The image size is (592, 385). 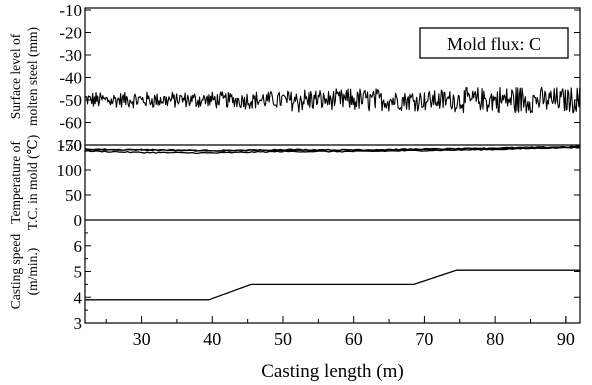 What do you see at coordinates (15, 182) in the screenshot?
I see `y-axis-label-temp: Temperature of` at bounding box center [15, 182].